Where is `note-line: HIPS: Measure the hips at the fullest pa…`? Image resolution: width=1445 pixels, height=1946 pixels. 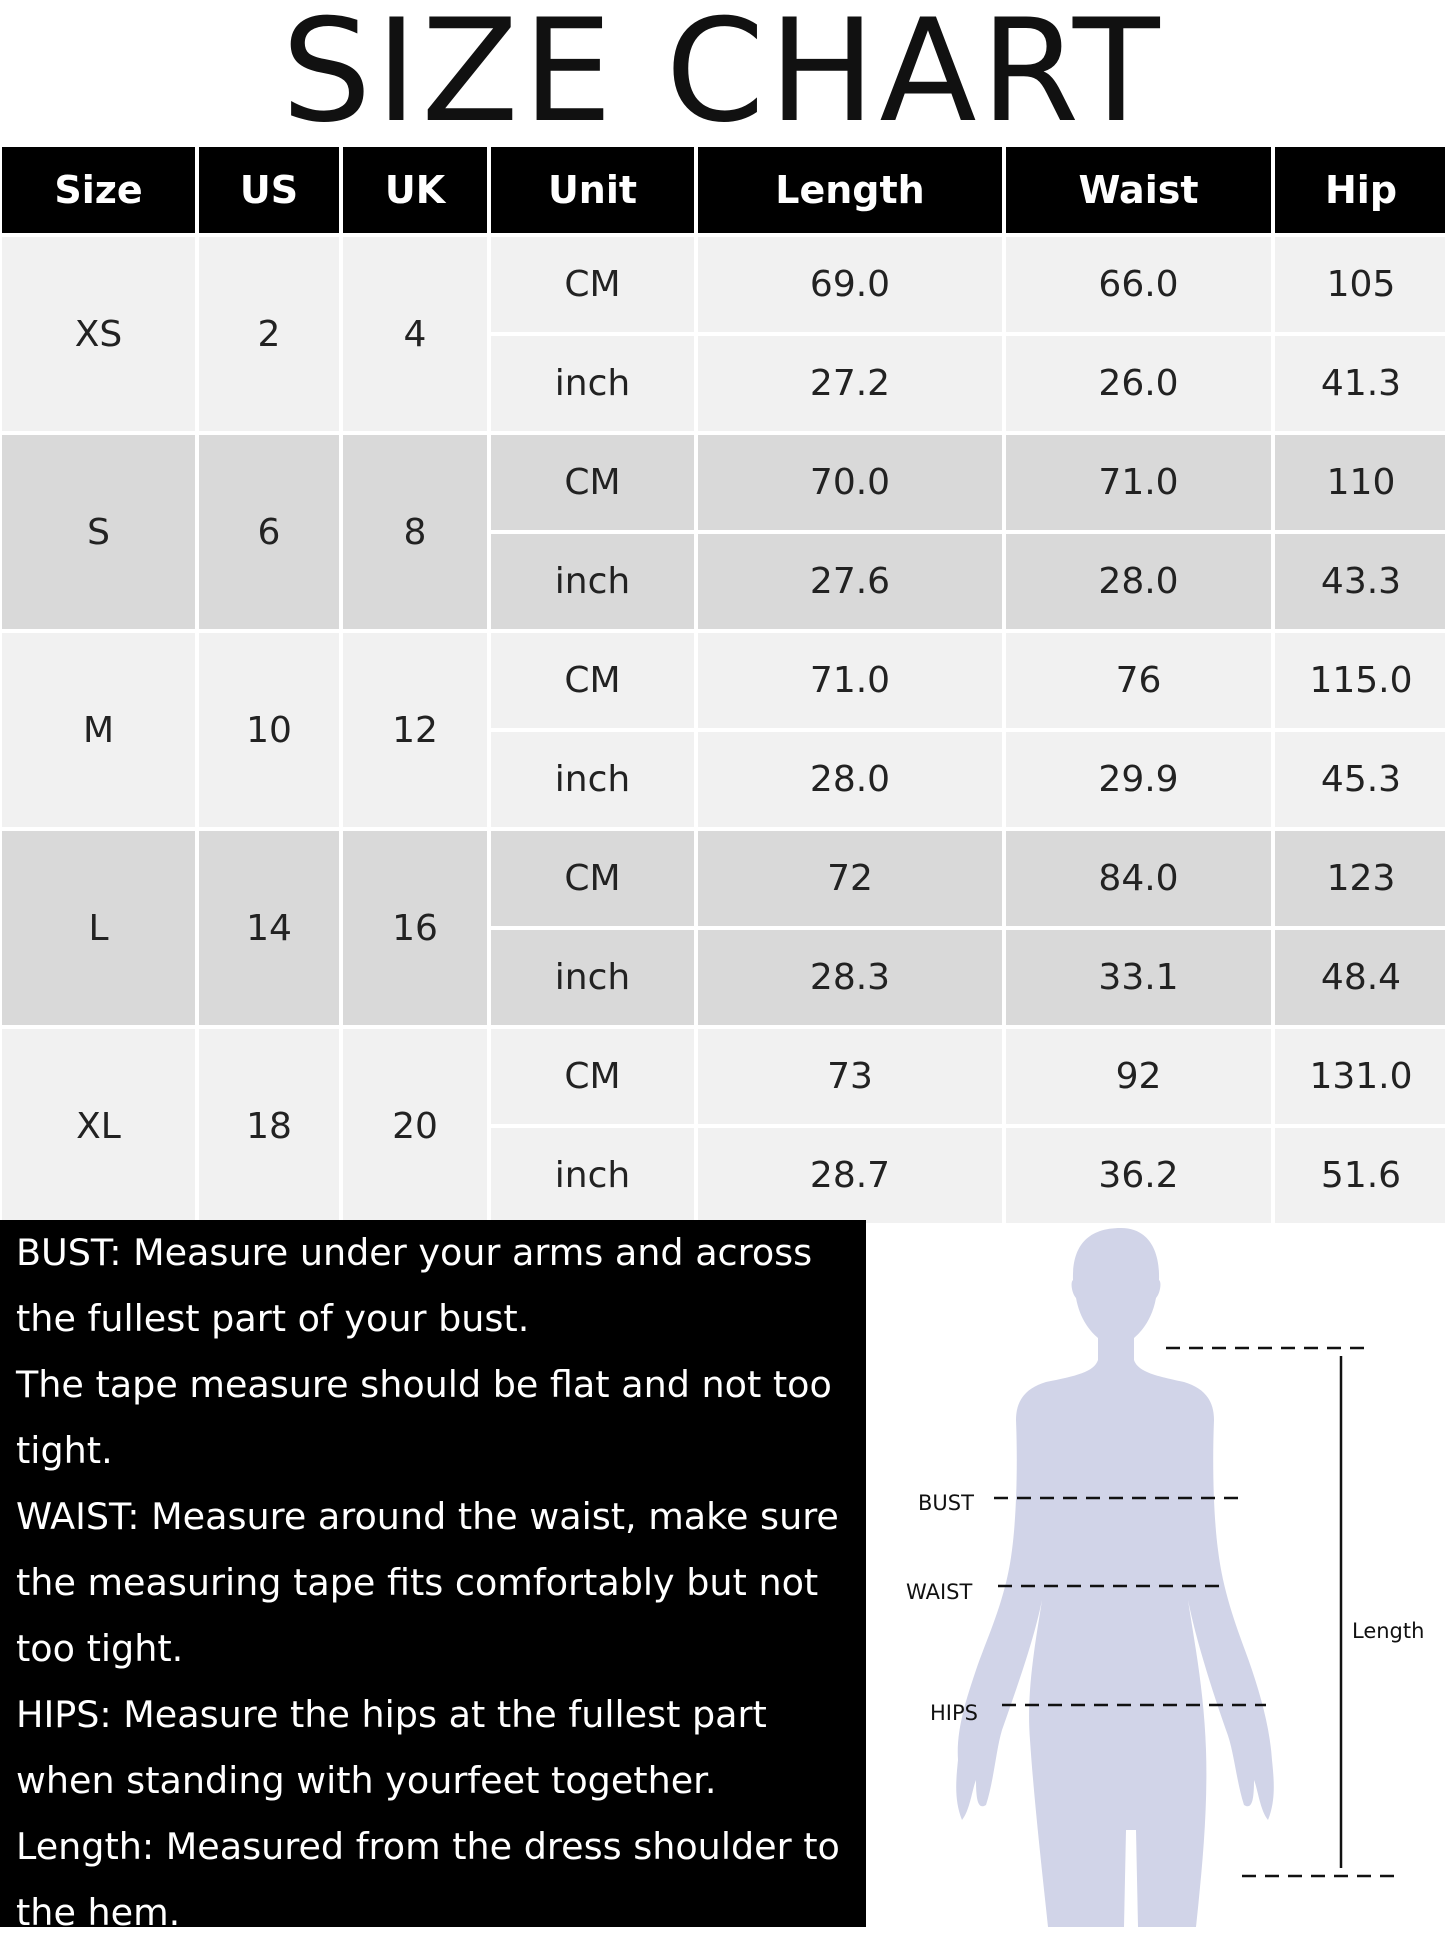 note-line: HIPS: Measure the hips at the fullest pa… is located at coordinates (391, 1714).